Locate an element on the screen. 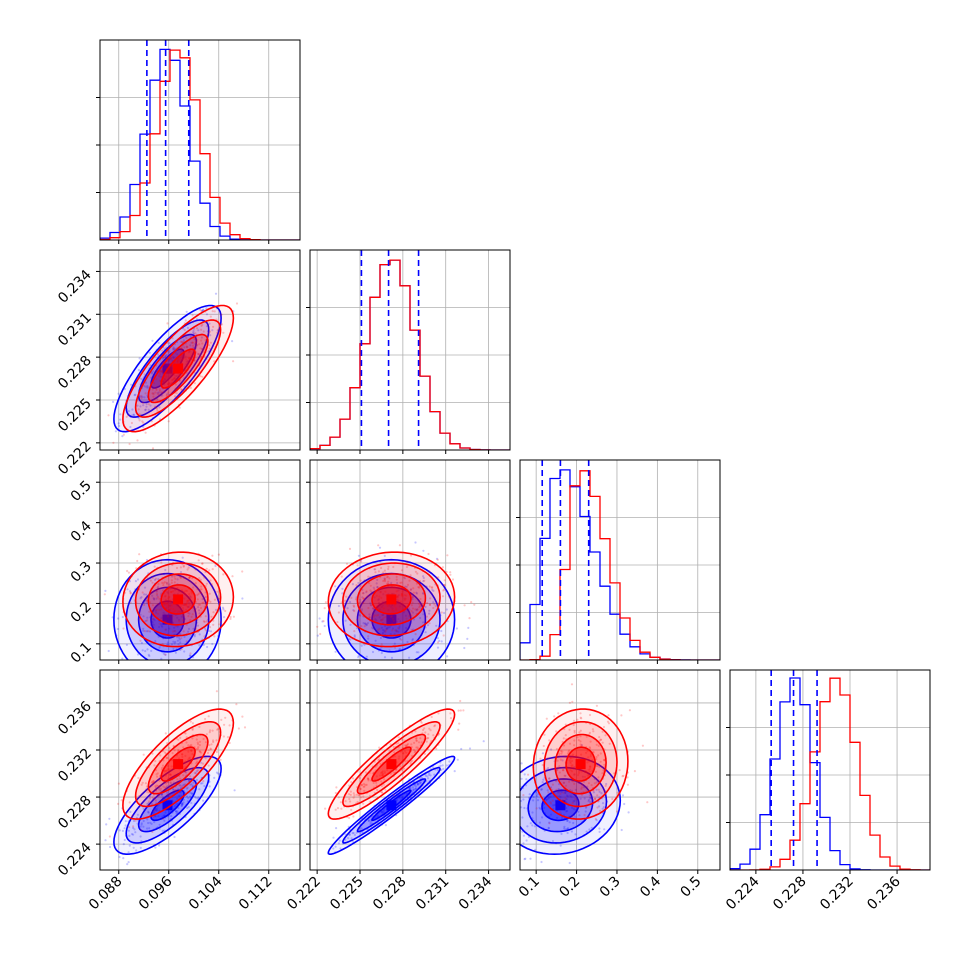 This screenshot has width=970, height=970. y-tick-label: 0.222 is located at coordinates (75, 458).